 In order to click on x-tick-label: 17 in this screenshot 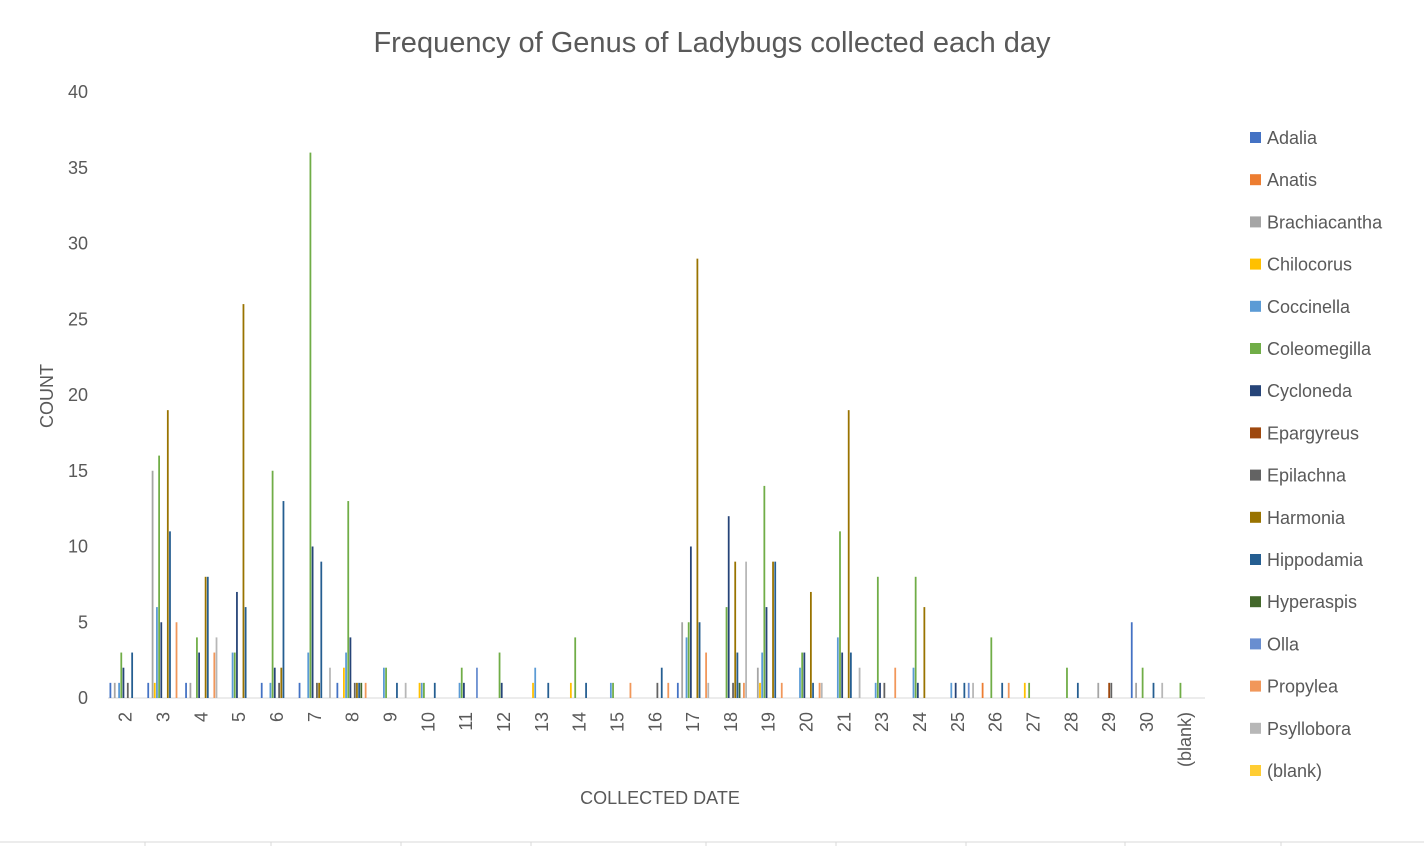, I will do `click(693, 722)`.